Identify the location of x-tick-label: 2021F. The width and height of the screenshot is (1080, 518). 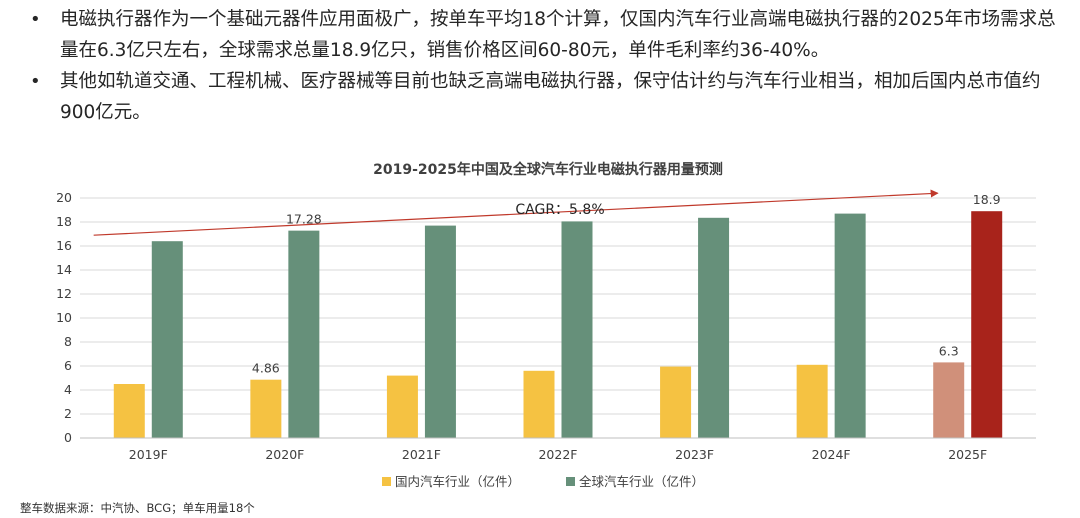
(421, 454).